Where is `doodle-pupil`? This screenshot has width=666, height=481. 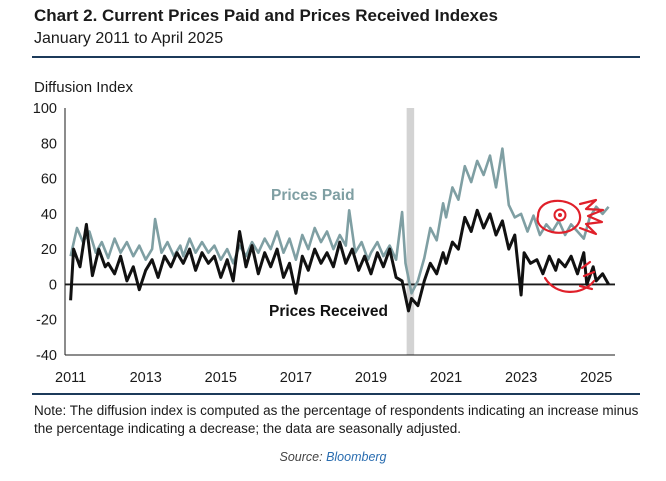 doodle-pupil is located at coordinates (560, 215).